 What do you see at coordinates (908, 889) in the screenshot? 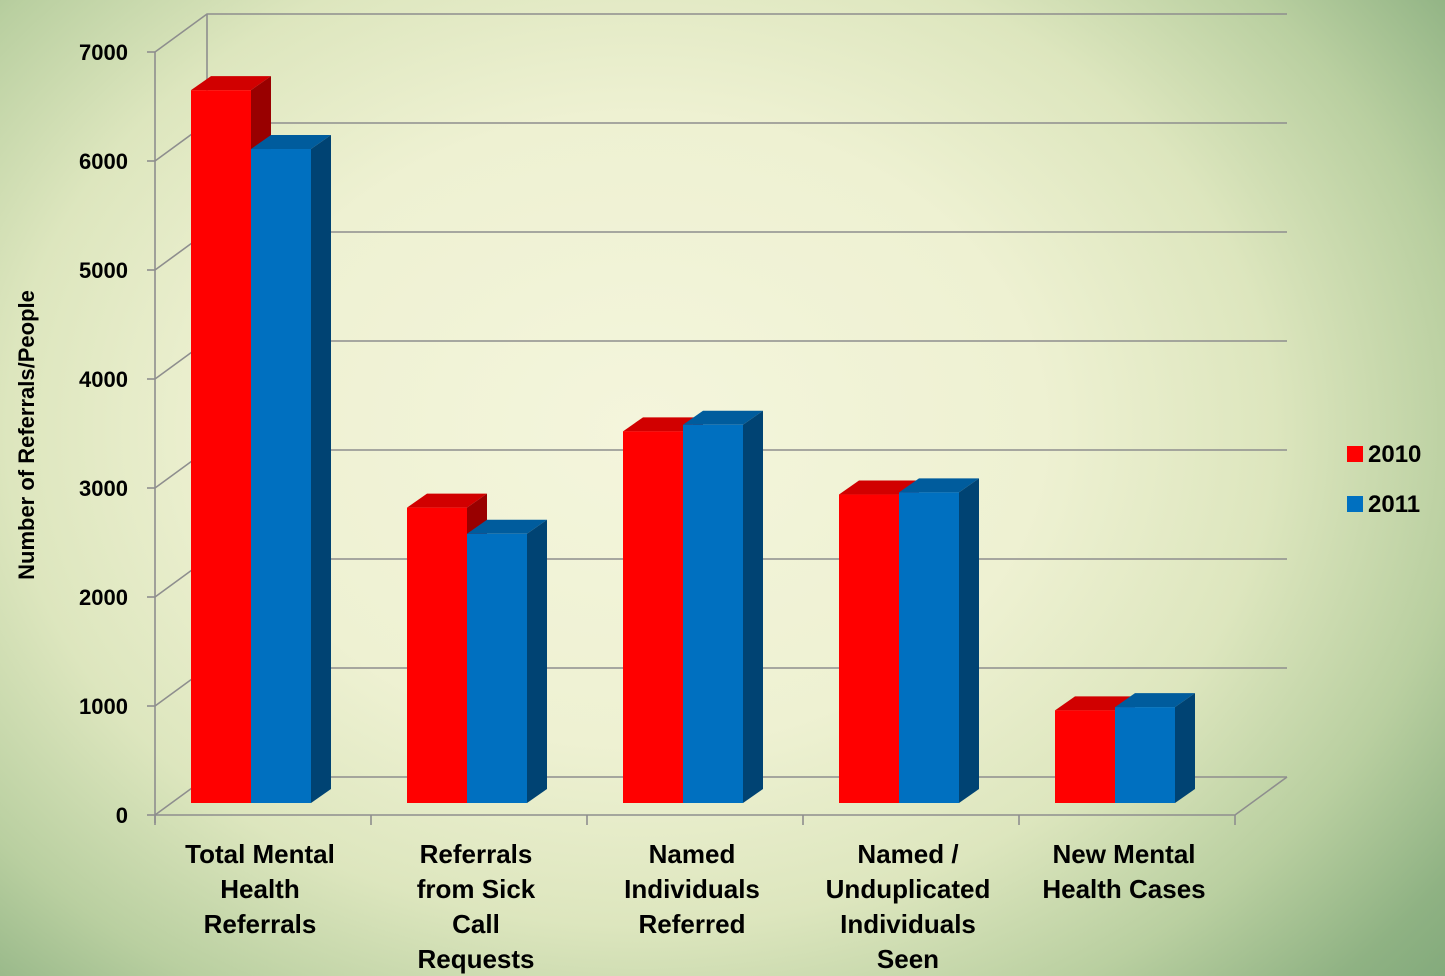
I see `x-category-line: Unduplicated` at bounding box center [908, 889].